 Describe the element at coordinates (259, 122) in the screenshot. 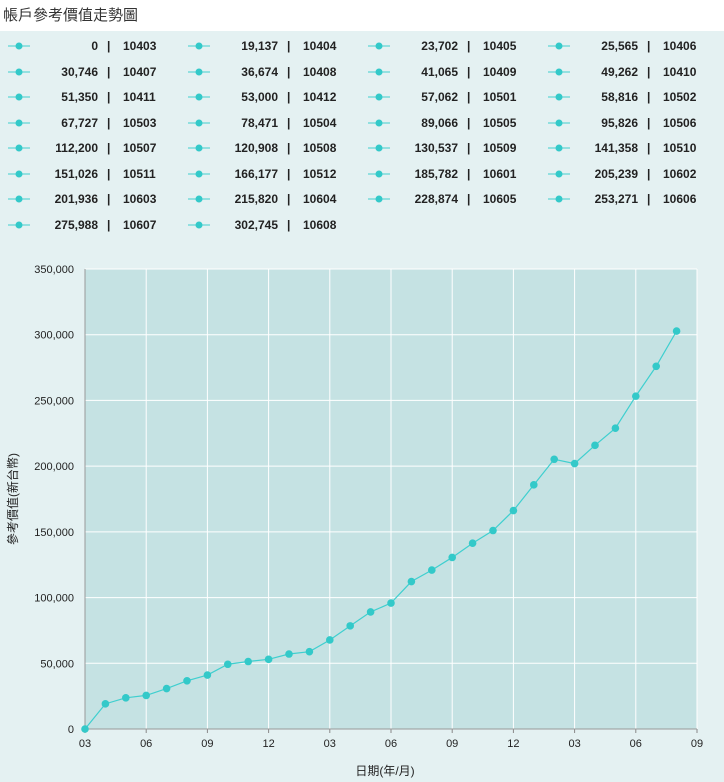

I see `legend-value: 78,471` at that location.